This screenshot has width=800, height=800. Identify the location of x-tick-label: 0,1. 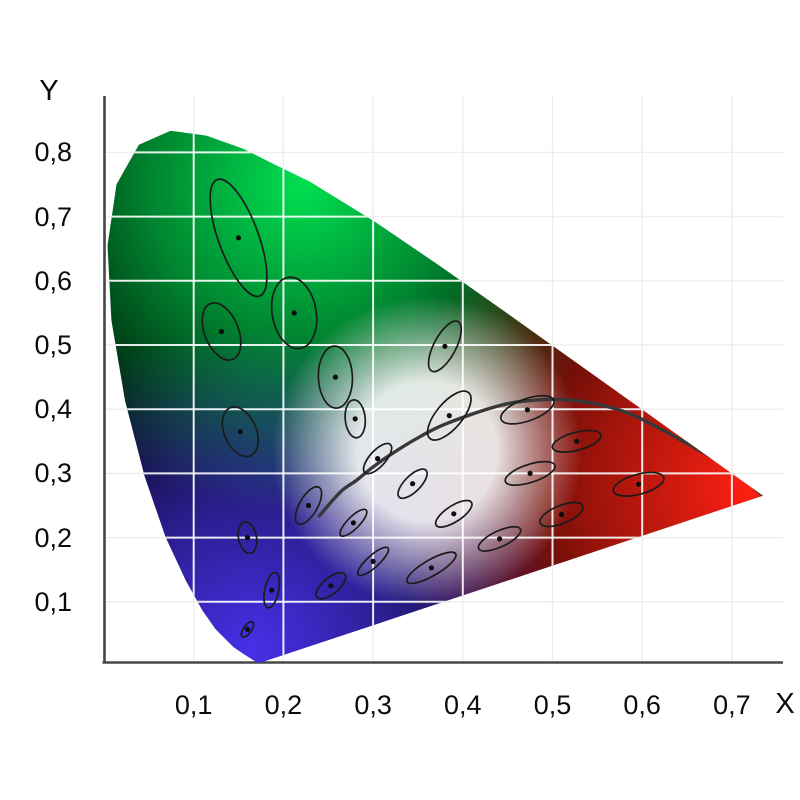
(193, 705).